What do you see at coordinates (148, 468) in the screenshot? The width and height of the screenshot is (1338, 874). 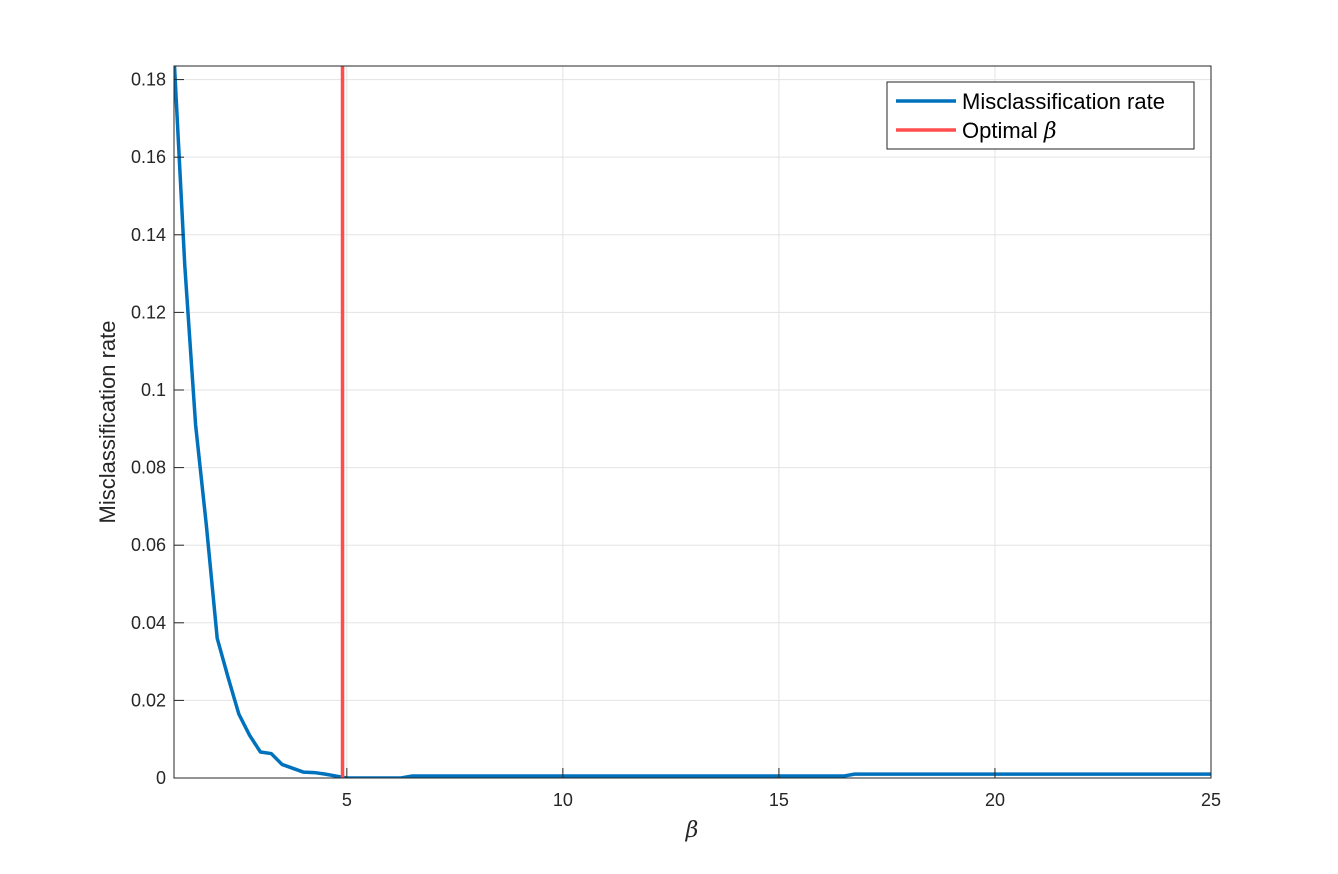 I see `y-tick-label: 0.08` at bounding box center [148, 468].